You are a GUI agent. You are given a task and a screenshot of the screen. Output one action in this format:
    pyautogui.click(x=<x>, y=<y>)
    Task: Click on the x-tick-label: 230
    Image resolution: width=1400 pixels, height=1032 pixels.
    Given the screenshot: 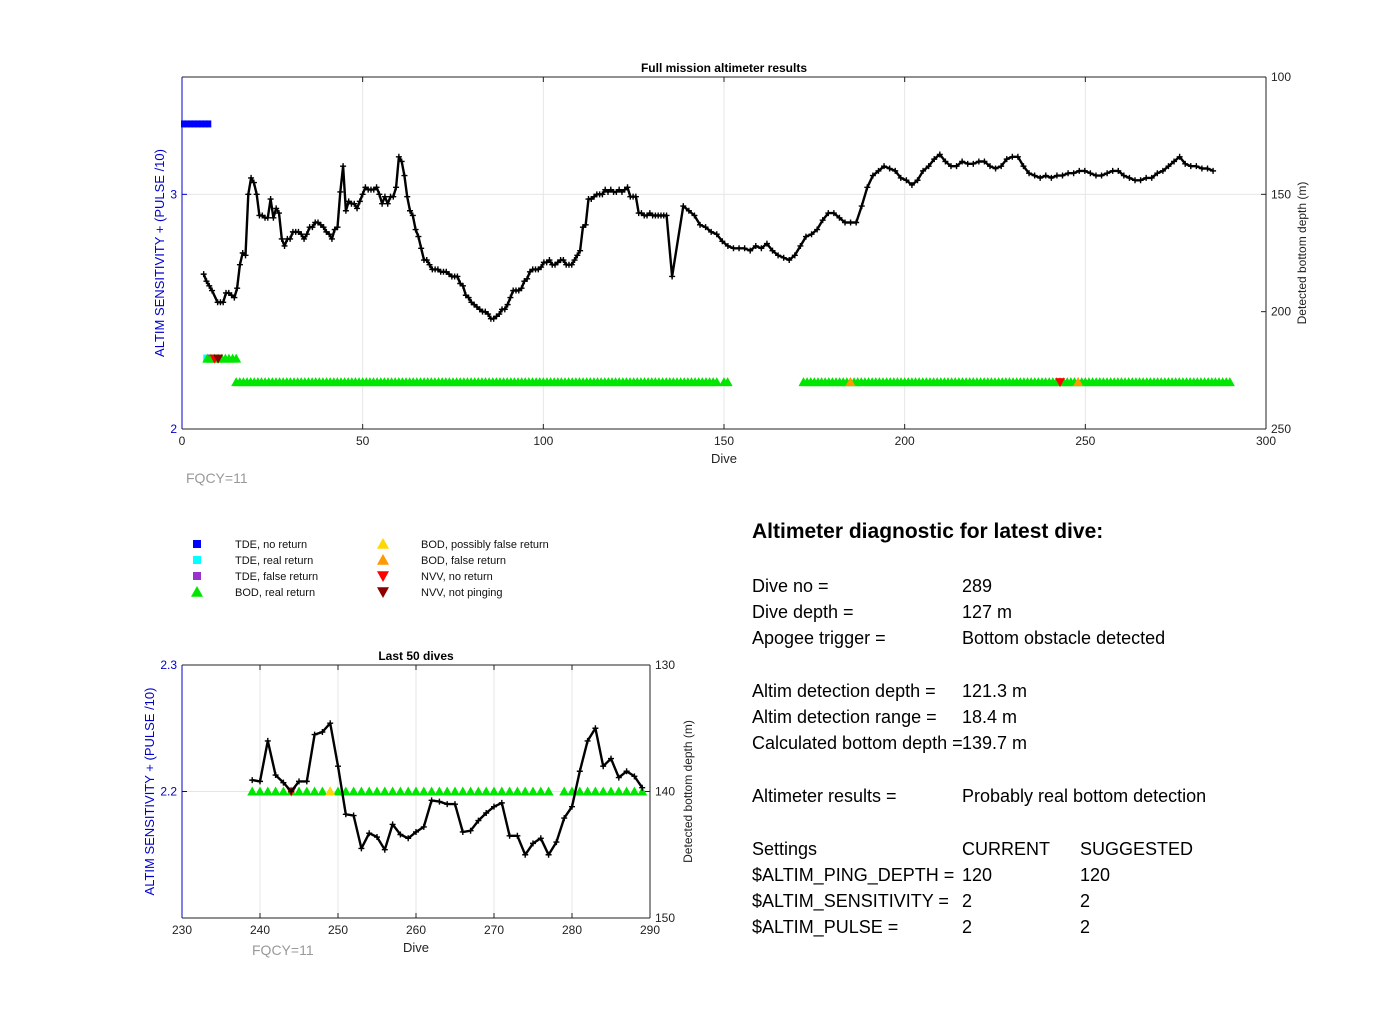 What is the action you would take?
    pyautogui.click(x=182, y=930)
    